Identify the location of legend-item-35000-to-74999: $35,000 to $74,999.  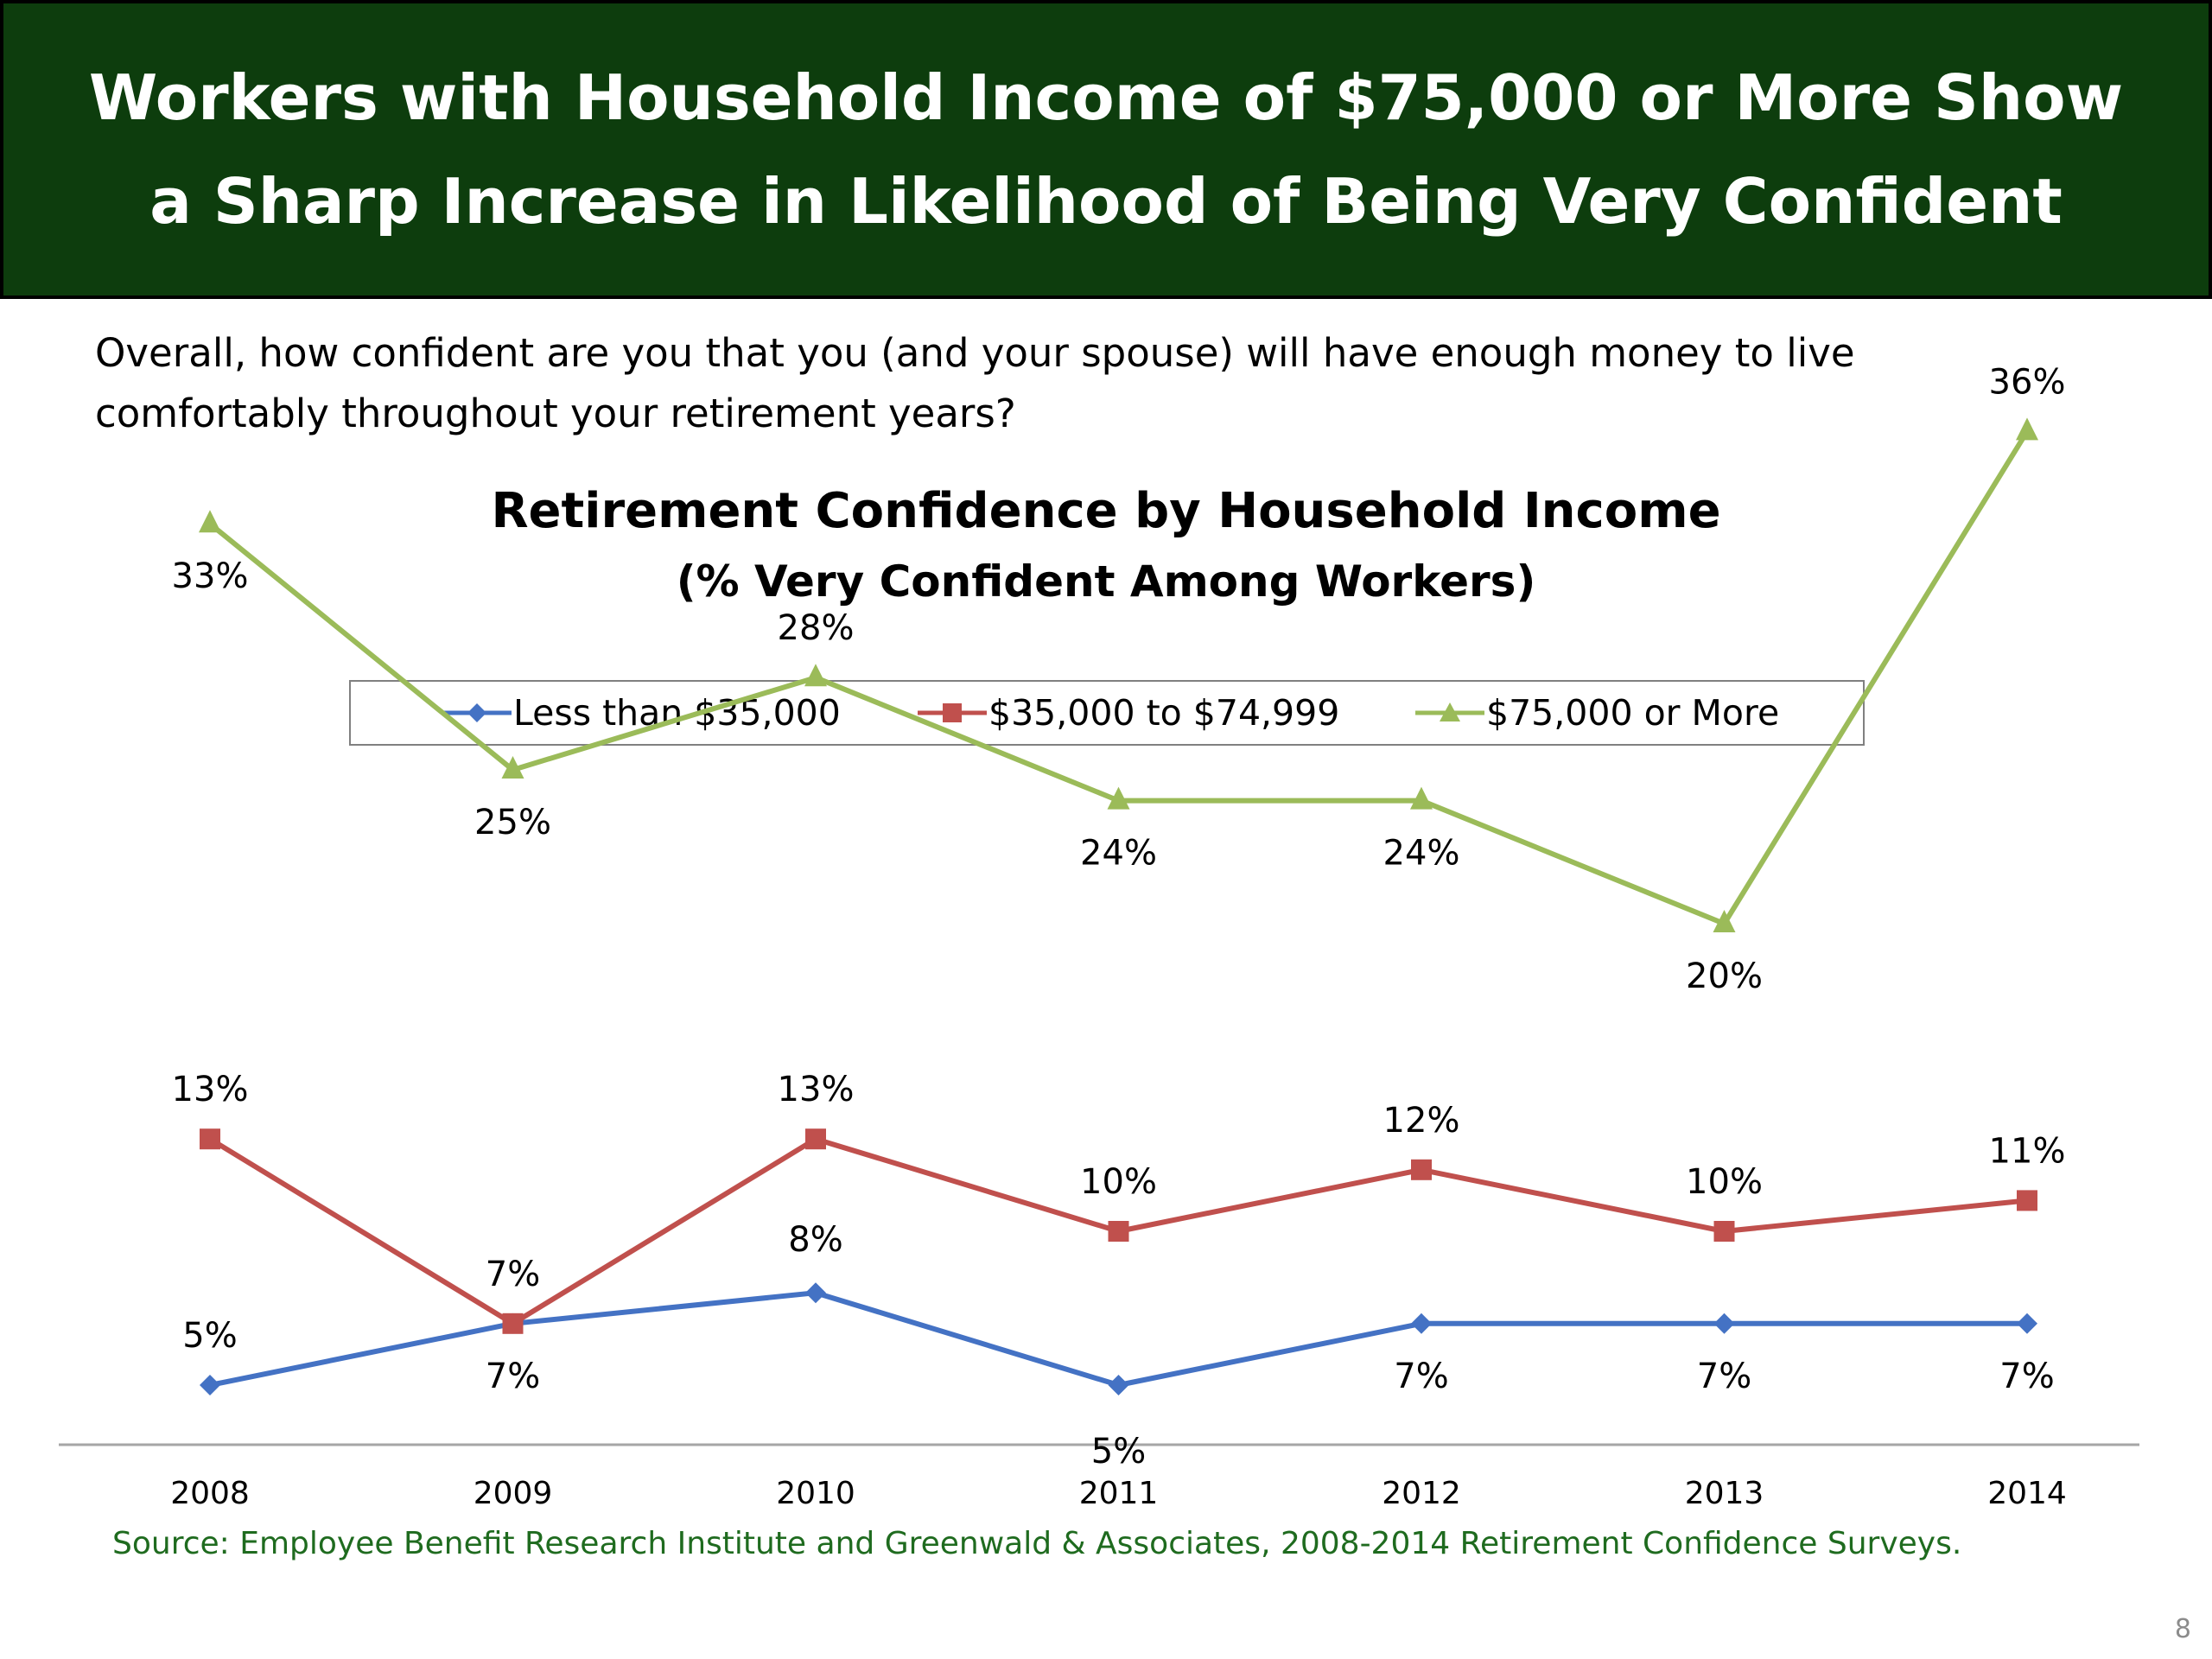
(1128, 713).